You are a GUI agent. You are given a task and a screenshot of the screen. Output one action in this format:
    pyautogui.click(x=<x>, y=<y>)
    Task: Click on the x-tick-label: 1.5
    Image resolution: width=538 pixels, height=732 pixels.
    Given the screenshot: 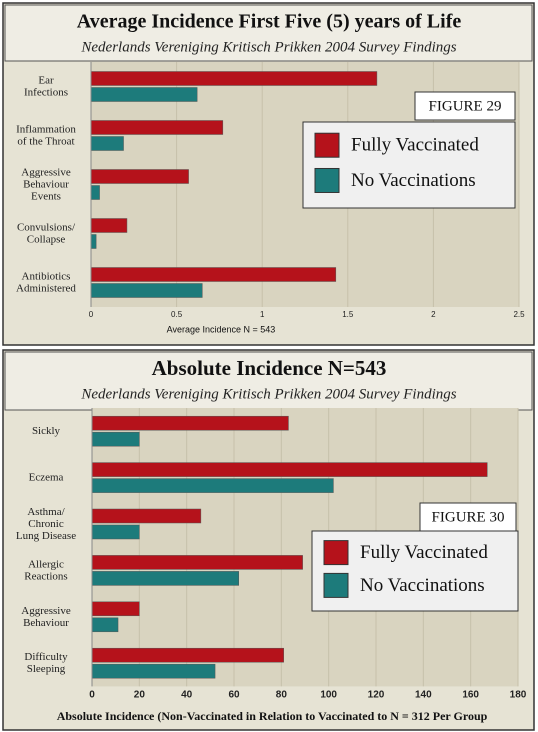 What is the action you would take?
    pyautogui.click(x=348, y=314)
    